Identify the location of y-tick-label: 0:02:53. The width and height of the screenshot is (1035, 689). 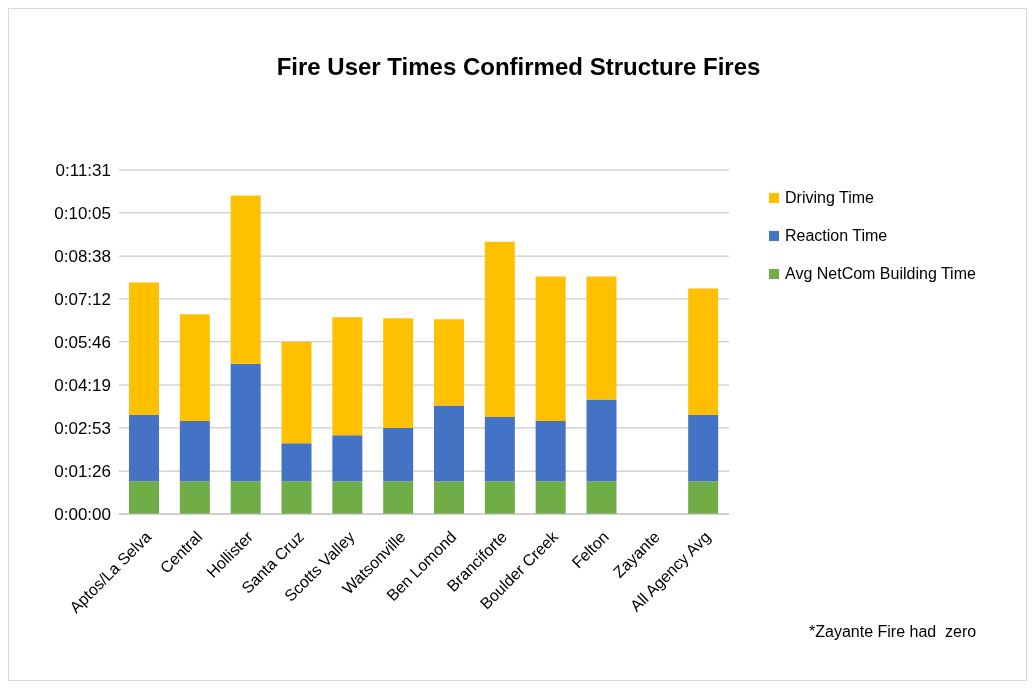
(82, 428).